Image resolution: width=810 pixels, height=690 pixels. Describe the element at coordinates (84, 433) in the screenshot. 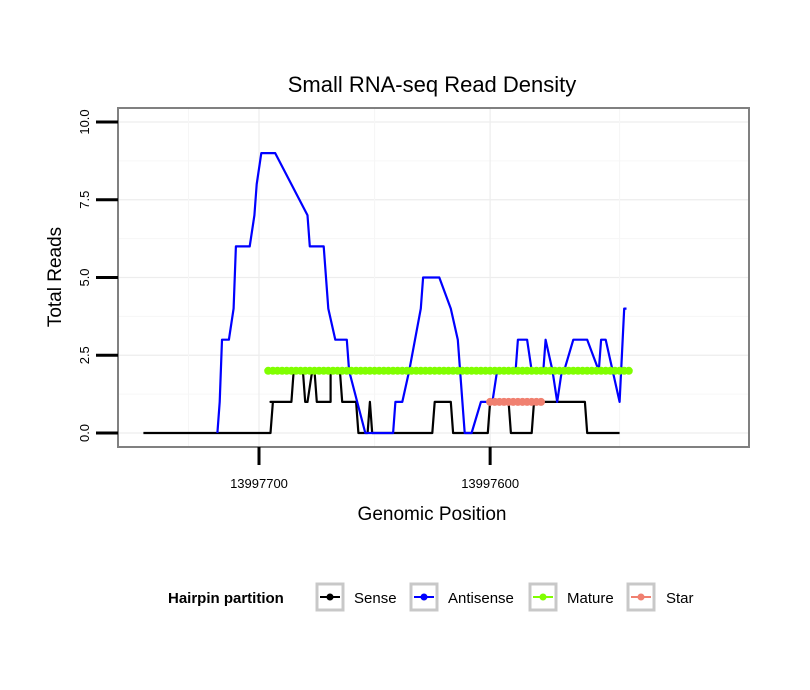

I see `y-tick-label-0: 0.0` at that location.